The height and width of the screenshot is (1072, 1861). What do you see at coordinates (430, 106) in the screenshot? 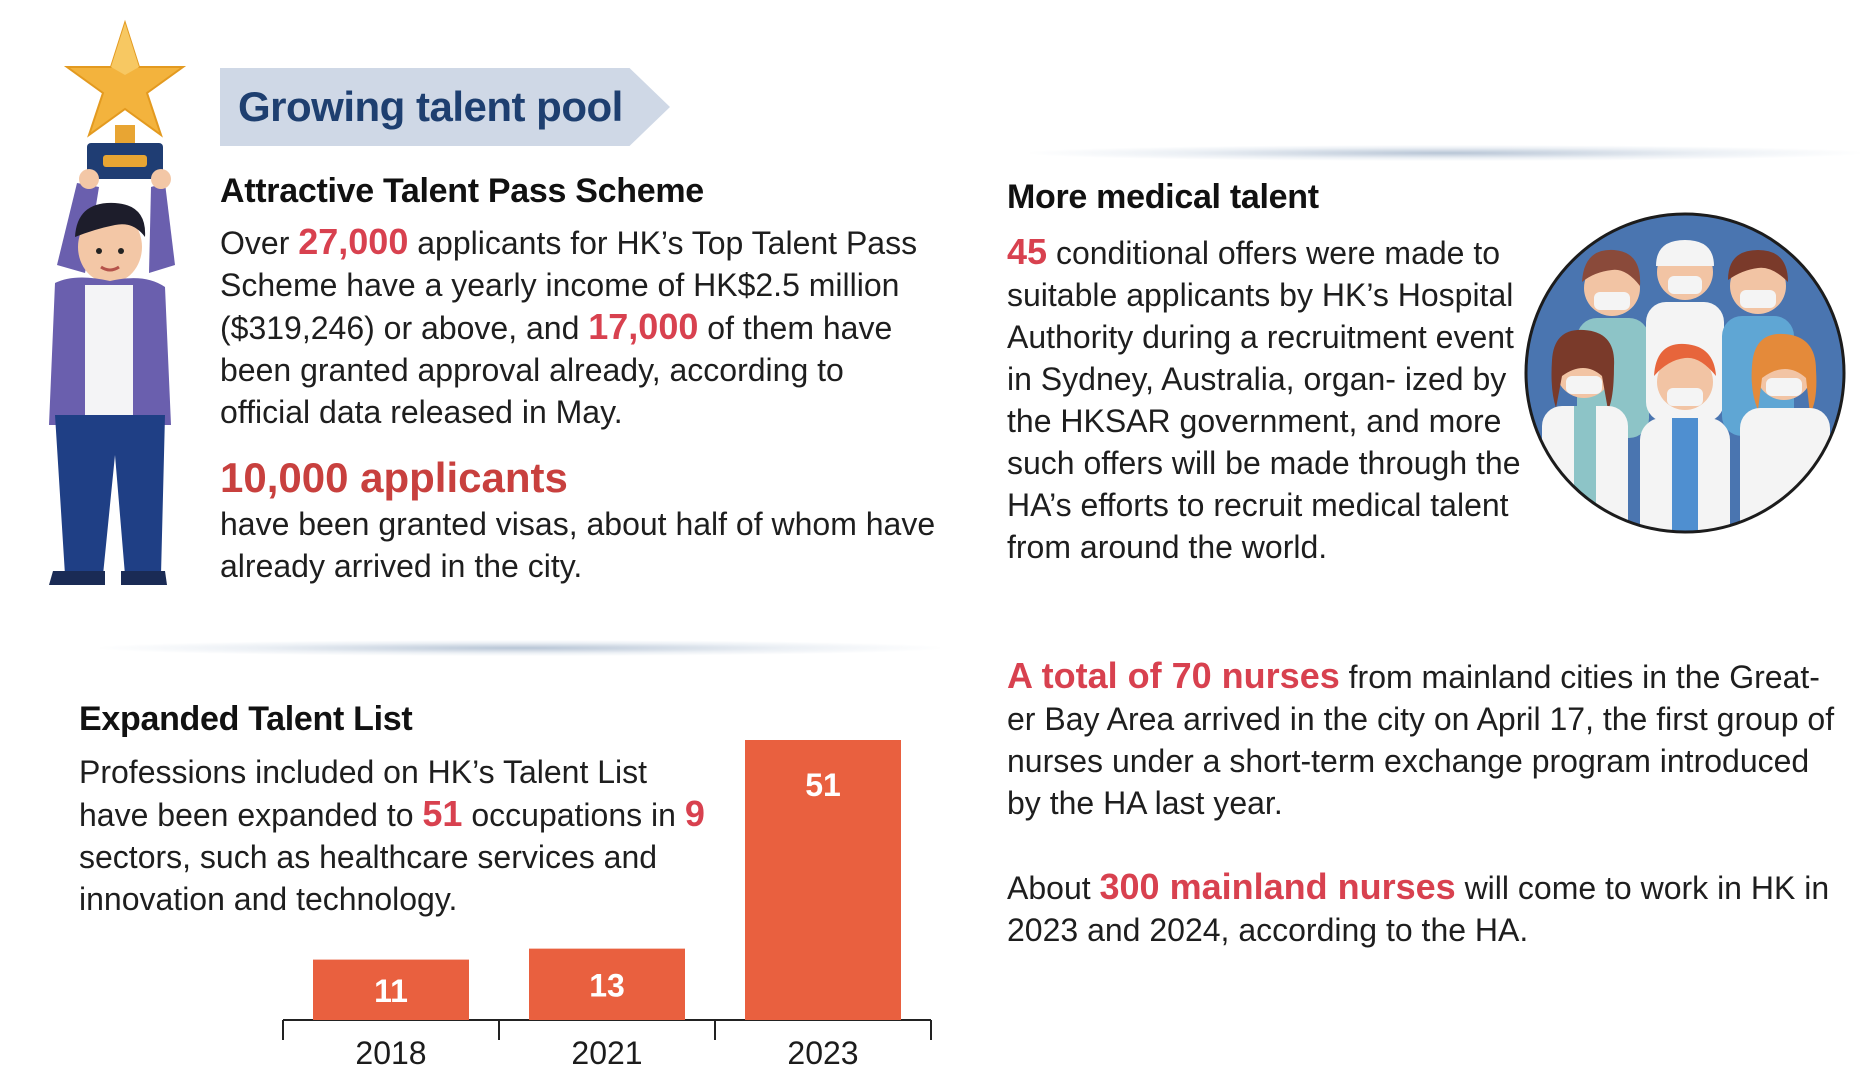
I see `banner-title: Growing talent pool` at bounding box center [430, 106].